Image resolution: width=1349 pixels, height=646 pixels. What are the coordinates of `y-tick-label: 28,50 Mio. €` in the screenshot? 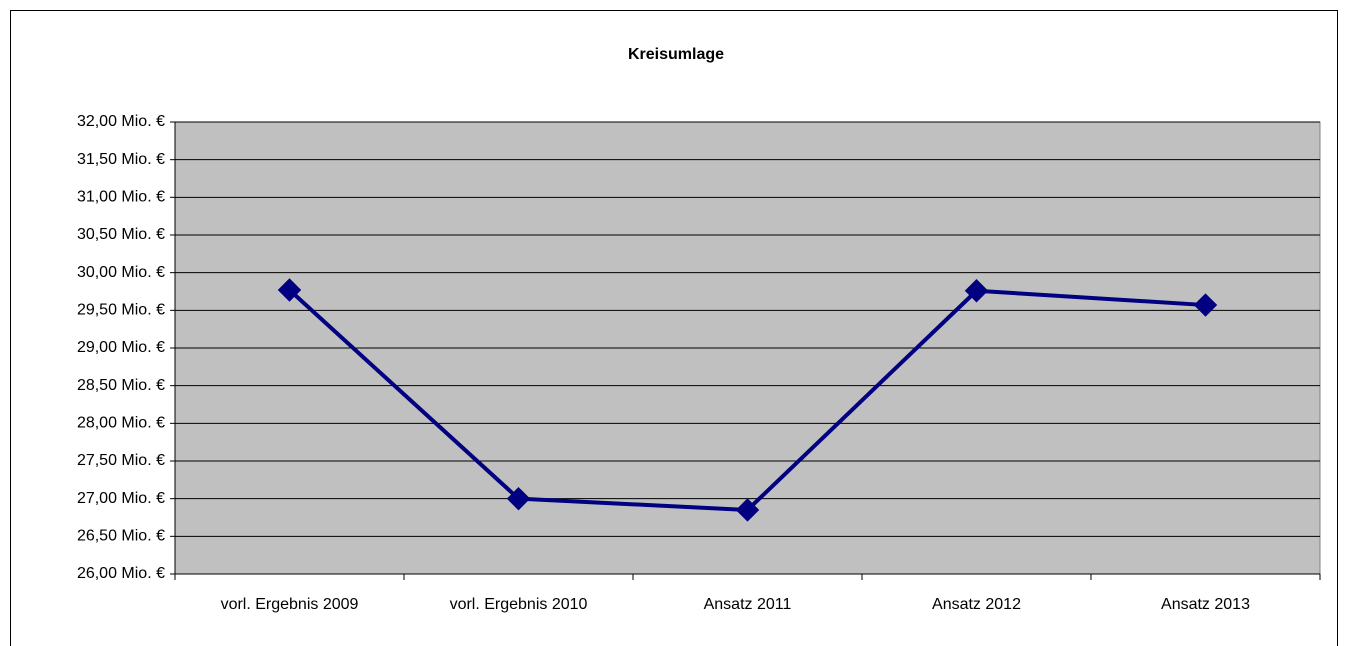 It's located at (121, 385).